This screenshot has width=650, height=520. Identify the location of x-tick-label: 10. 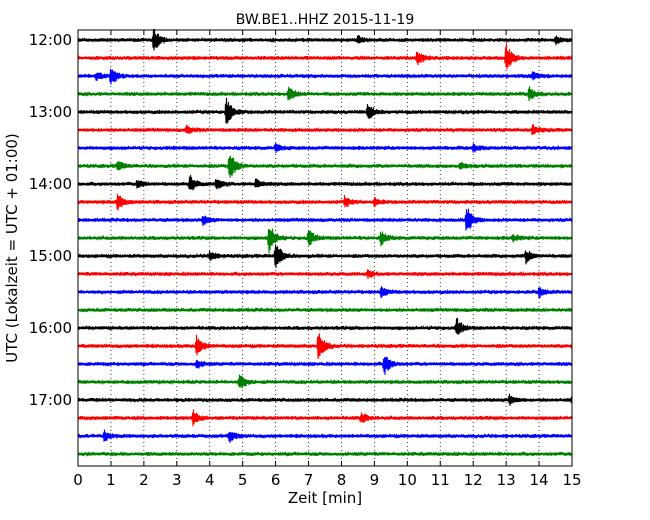
(407, 480).